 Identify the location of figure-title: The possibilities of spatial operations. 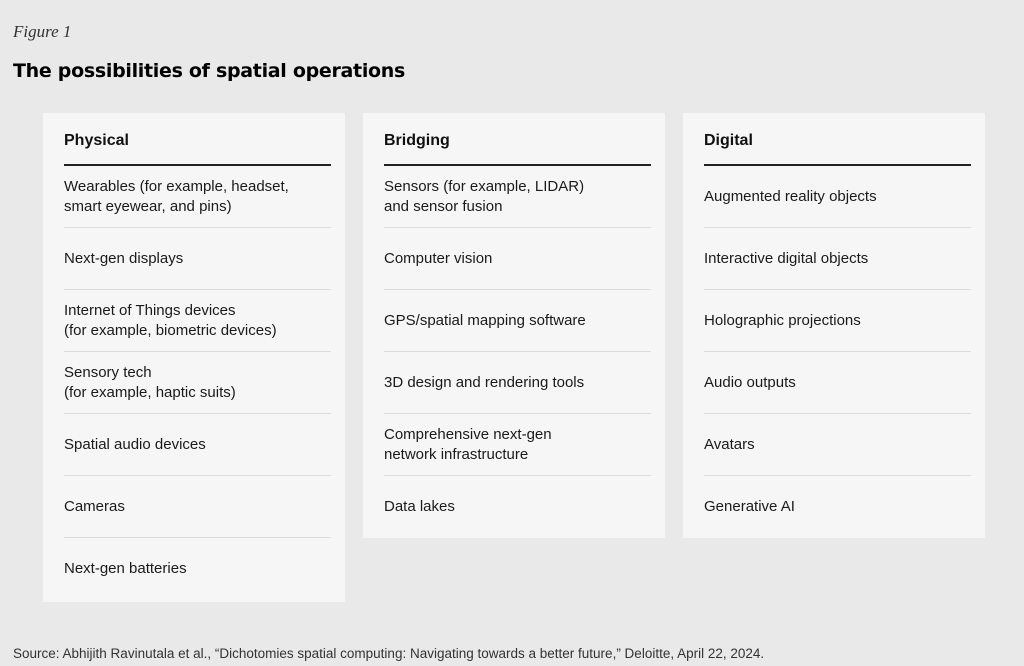
(209, 71).